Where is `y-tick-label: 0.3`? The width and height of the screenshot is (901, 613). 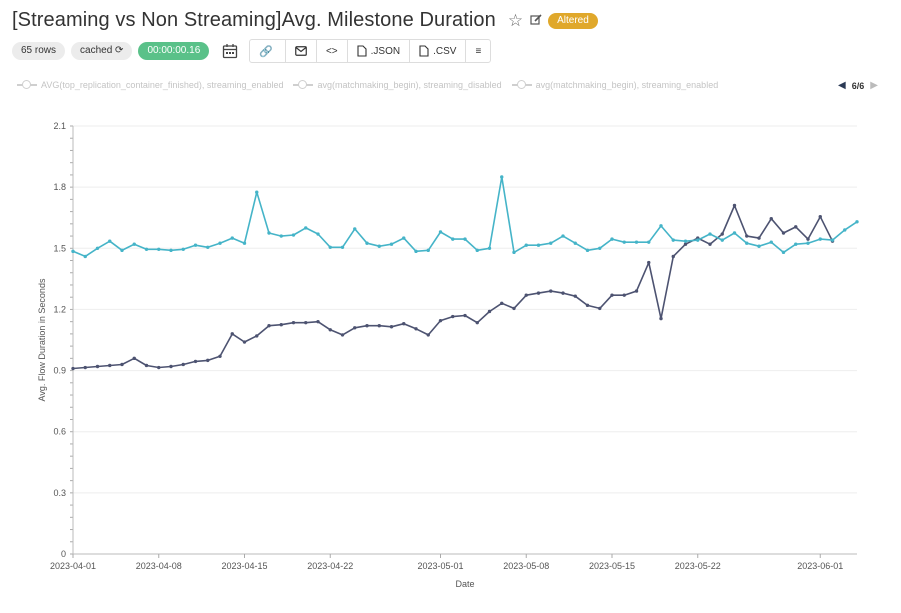
y-tick-label: 0.3 is located at coordinates (59, 493).